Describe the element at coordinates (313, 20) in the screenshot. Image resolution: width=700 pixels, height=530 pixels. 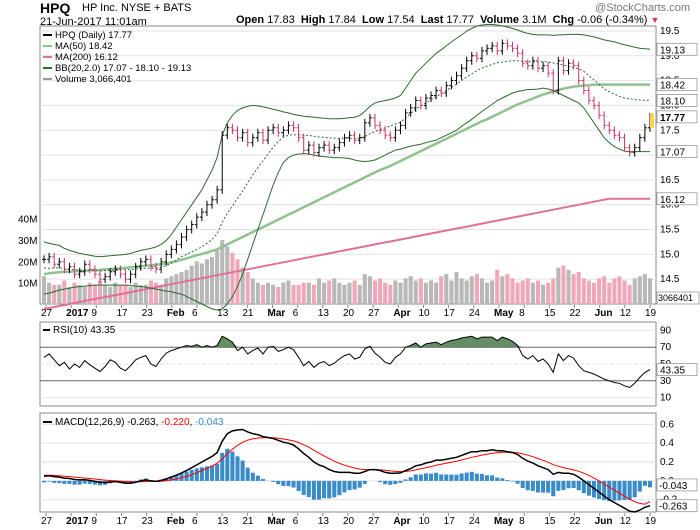
I see `high-label: High` at that location.